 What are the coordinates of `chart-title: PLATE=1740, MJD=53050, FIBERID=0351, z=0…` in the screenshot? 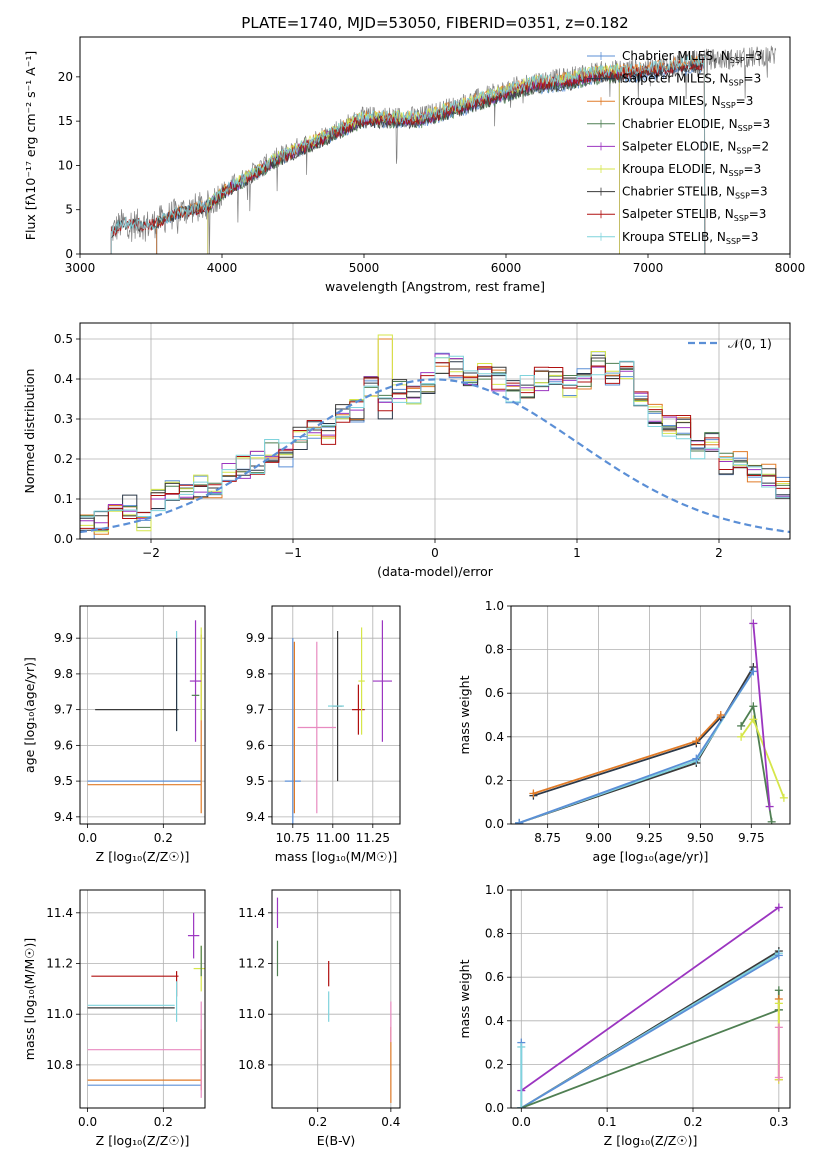 It's located at (434, 23).